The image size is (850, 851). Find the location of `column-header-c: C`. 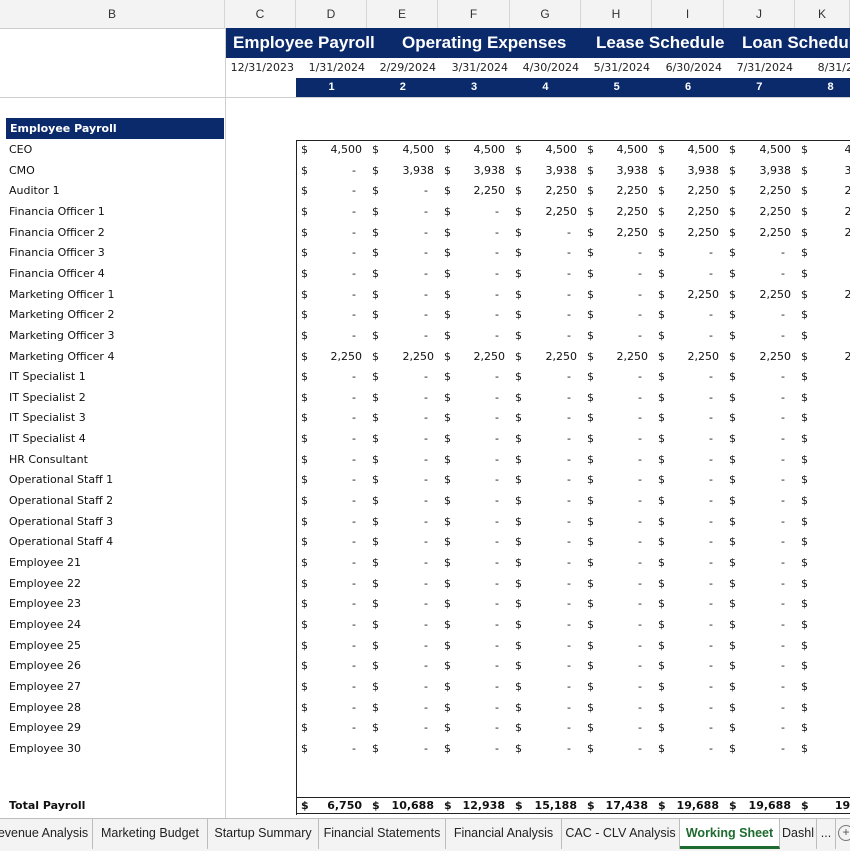

column-header-c: C is located at coordinates (260, 14).